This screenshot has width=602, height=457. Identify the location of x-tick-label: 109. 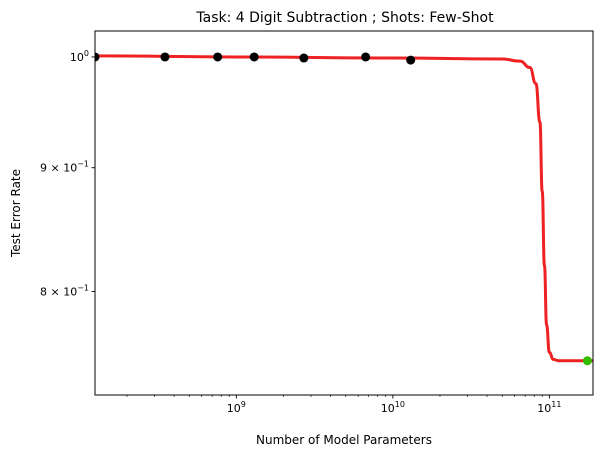
(236, 407).